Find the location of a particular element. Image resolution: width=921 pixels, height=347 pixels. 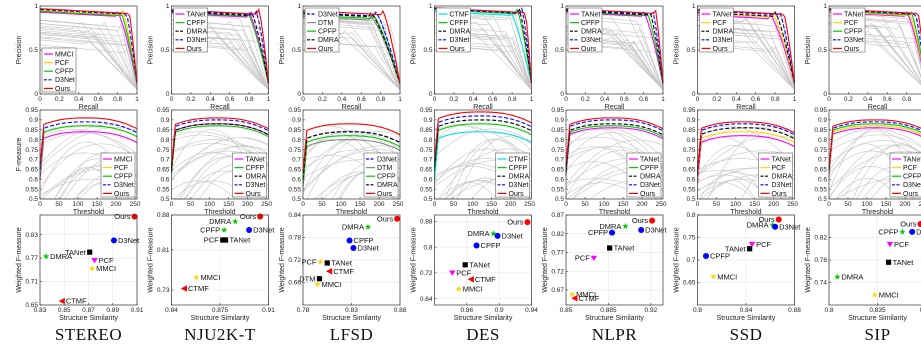

y-tick-label: 0.65 is located at coordinates (31, 170).